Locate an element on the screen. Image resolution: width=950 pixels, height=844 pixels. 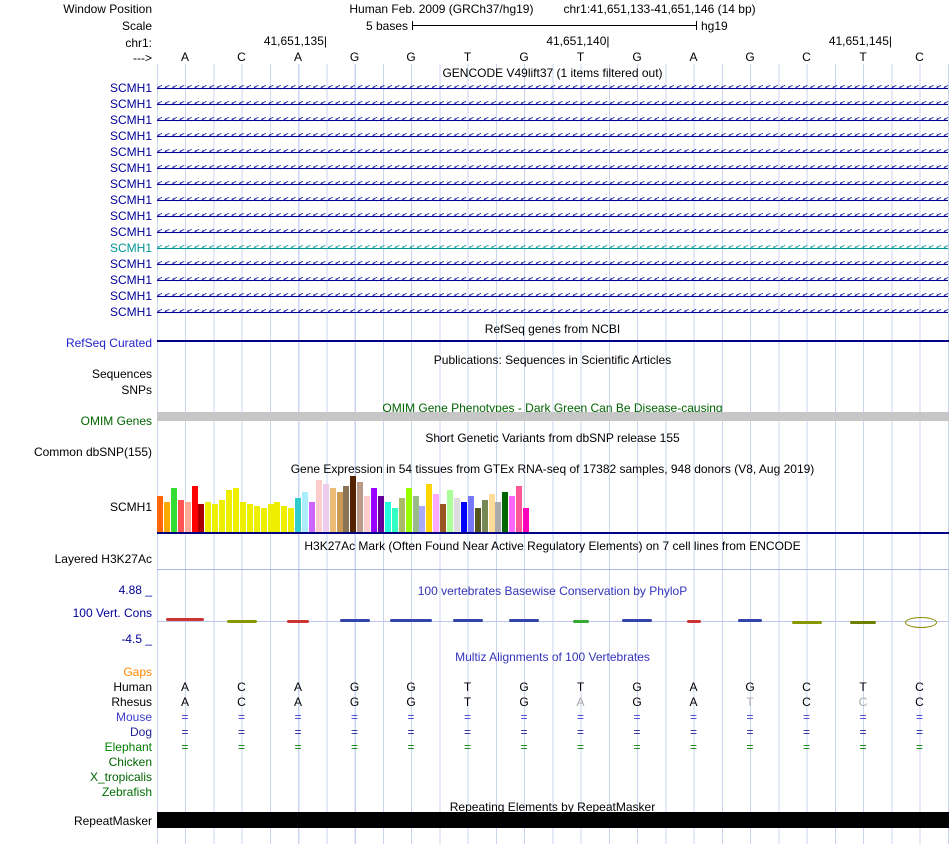
repeatmasker-track-bar is located at coordinates (553, 820).